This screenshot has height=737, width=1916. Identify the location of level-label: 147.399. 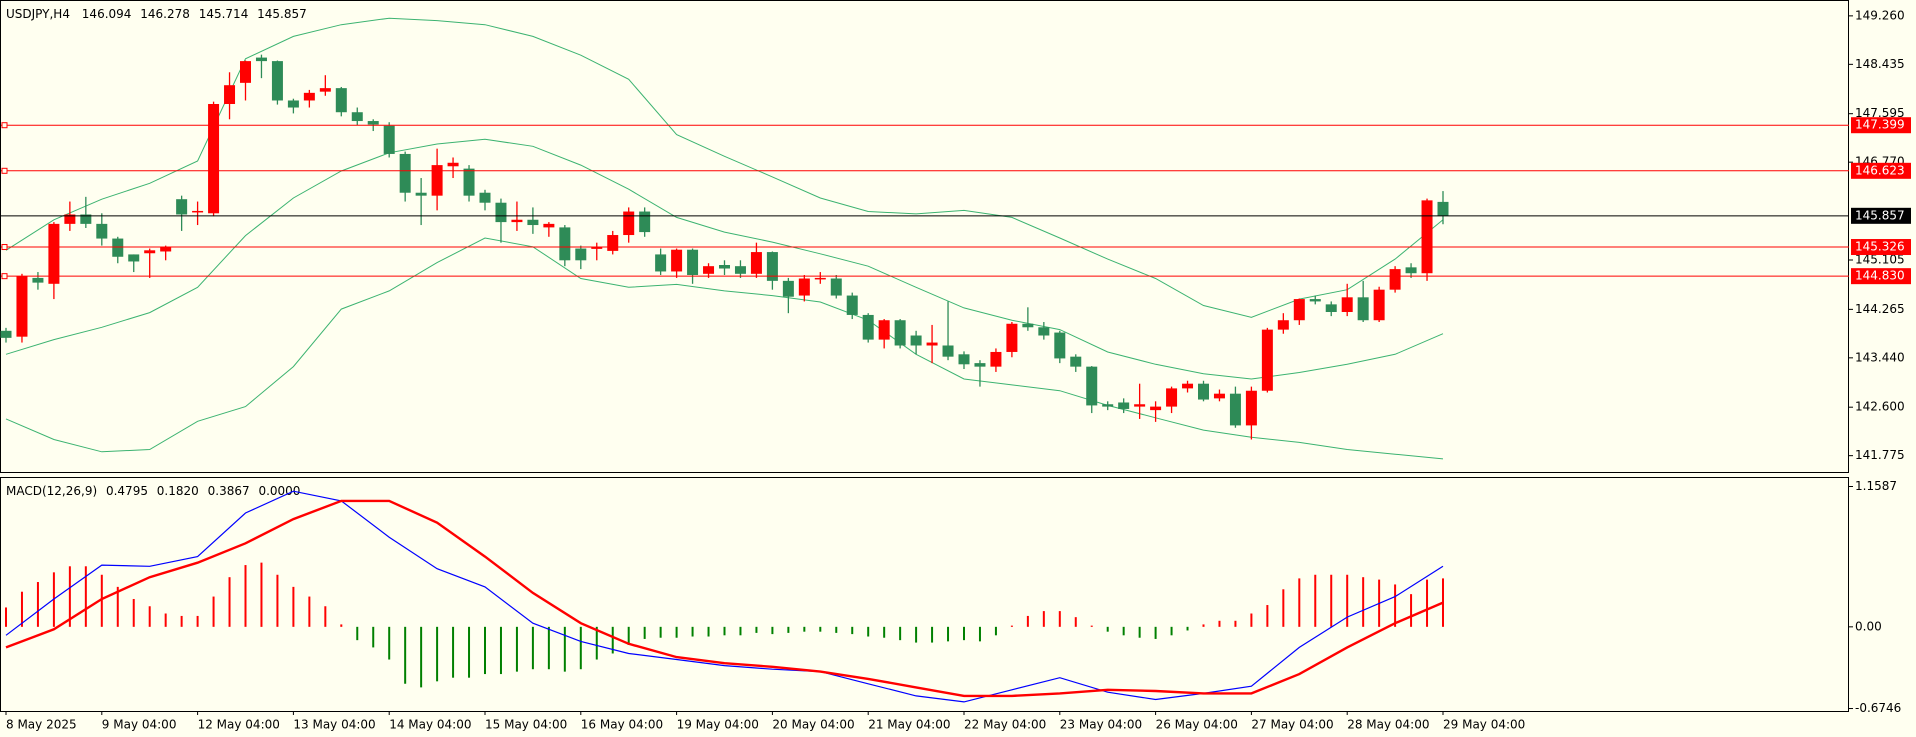
(1880, 125).